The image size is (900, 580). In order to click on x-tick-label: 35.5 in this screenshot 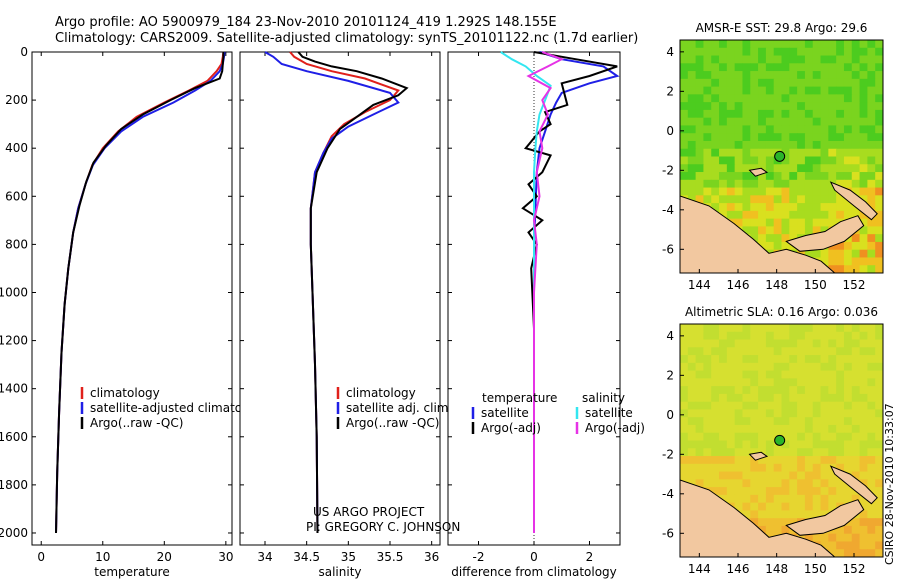, I will do `click(390, 557)`.